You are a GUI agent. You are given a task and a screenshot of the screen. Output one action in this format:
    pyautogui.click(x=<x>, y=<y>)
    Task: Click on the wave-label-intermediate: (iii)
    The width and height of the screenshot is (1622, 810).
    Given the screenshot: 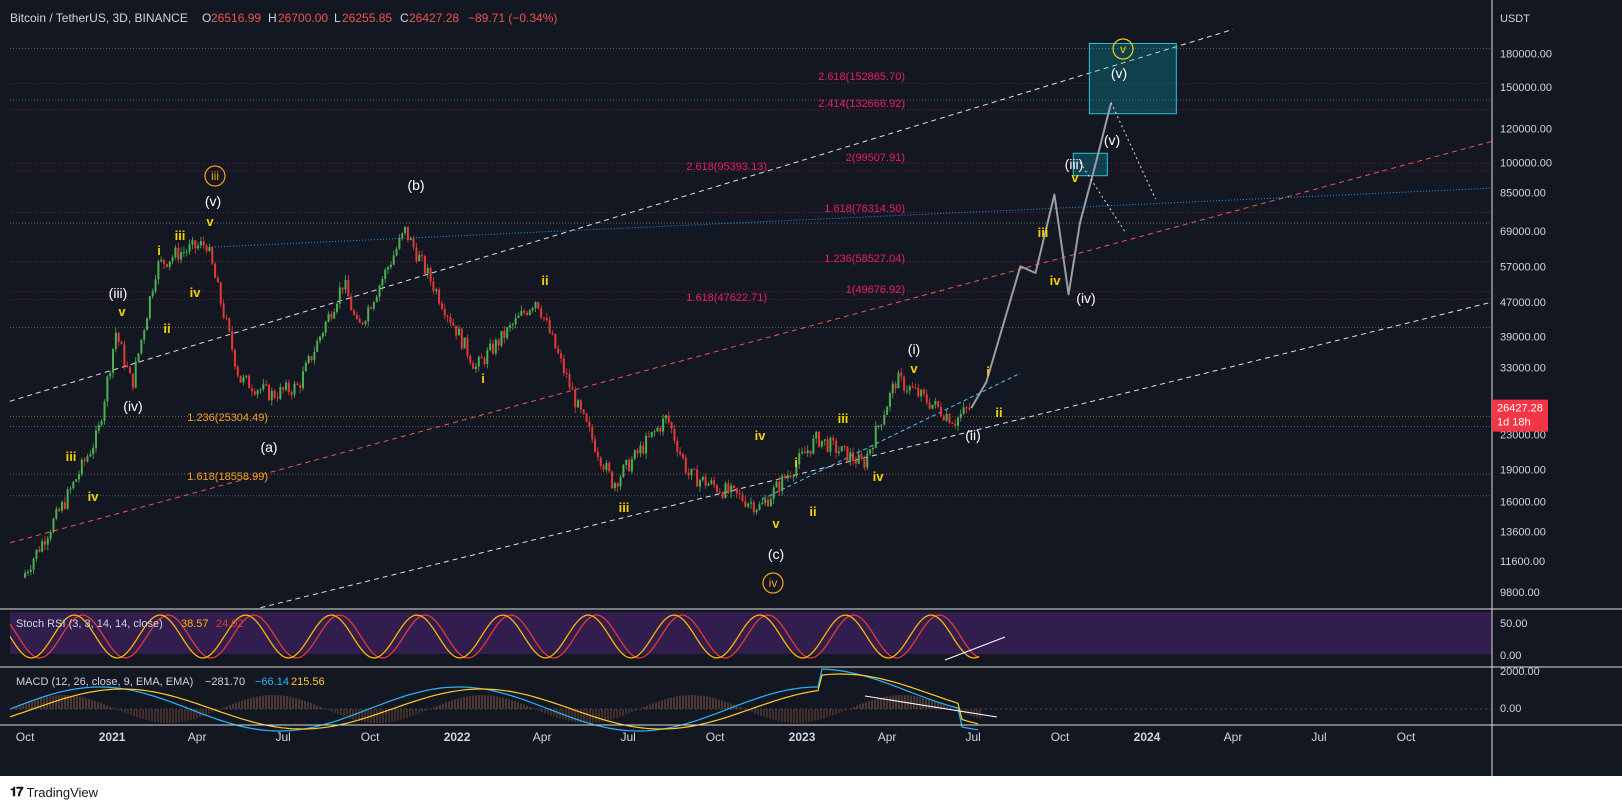 What is the action you would take?
    pyautogui.click(x=1074, y=164)
    